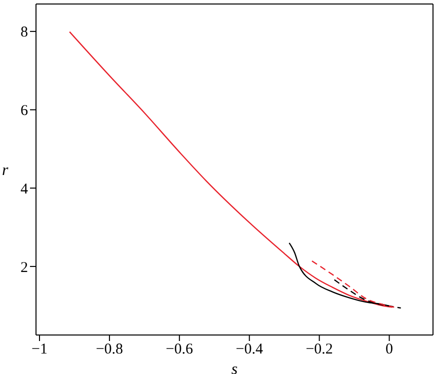  I want to click on y-tick-label: 8, so click(24, 32).